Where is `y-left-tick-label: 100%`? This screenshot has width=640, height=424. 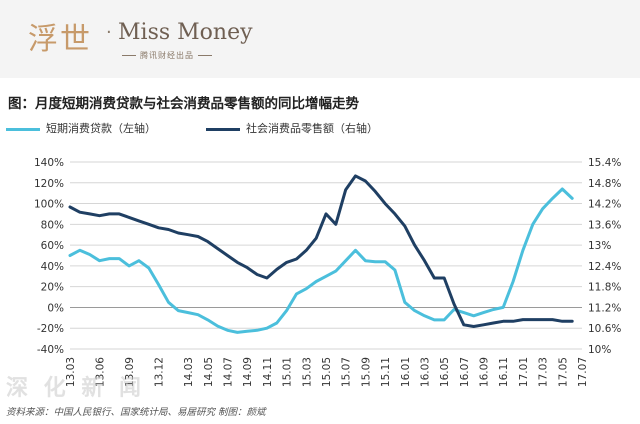
y-left-tick-label: 100% is located at coordinates (49, 205).